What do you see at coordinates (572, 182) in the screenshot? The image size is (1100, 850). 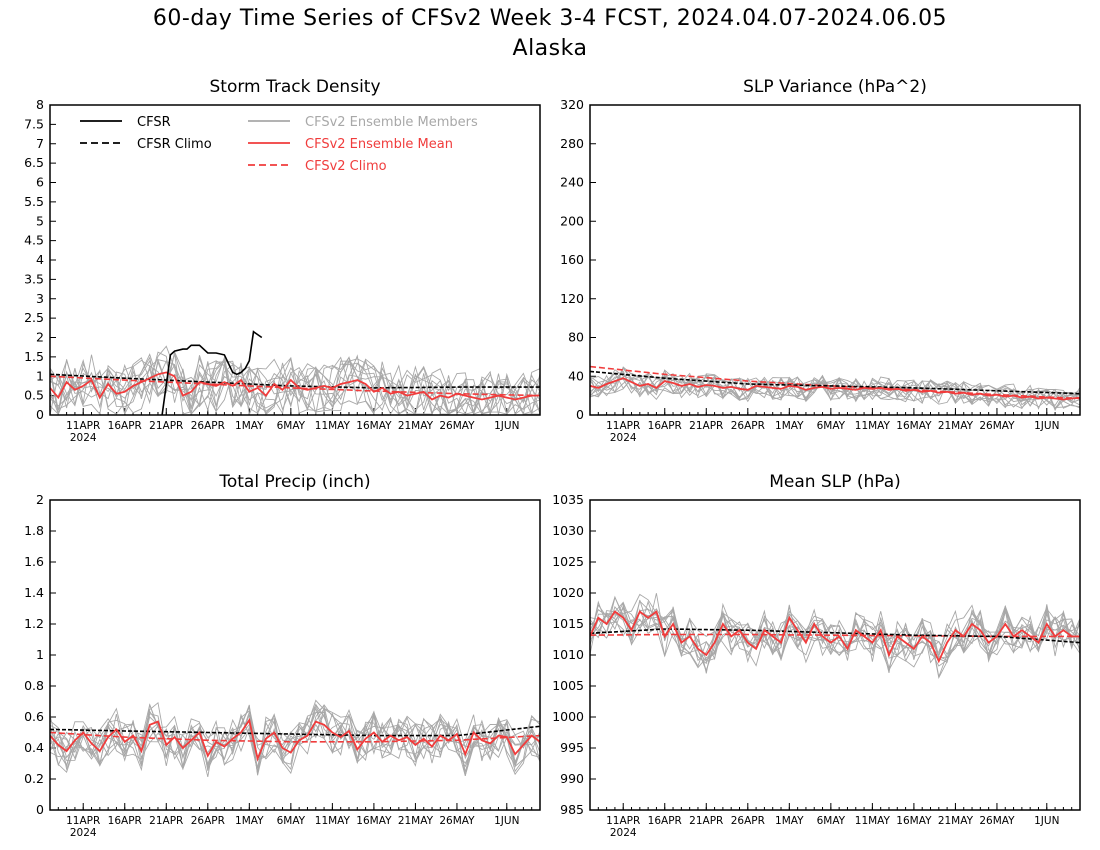 I see `y-tick-label: 240` at bounding box center [572, 182].